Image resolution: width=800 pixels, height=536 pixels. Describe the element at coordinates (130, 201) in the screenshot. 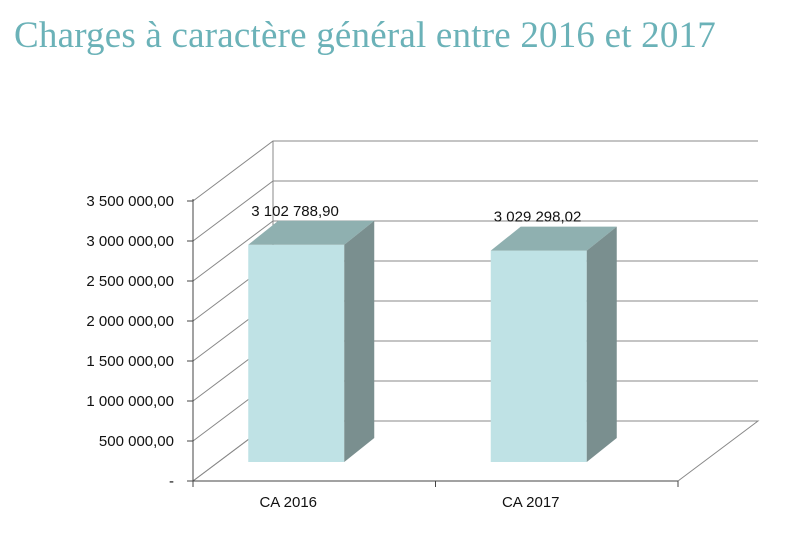

I see `y-tick-label: 3 500 000,00` at that location.